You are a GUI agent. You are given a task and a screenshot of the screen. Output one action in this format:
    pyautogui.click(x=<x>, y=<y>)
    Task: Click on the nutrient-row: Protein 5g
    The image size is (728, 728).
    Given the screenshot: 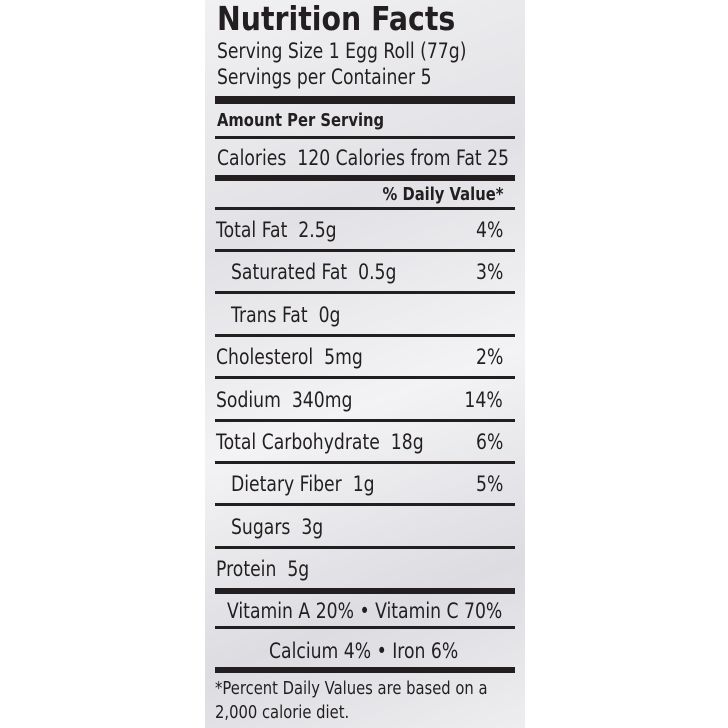 What is the action you would take?
    pyautogui.click(x=262, y=569)
    